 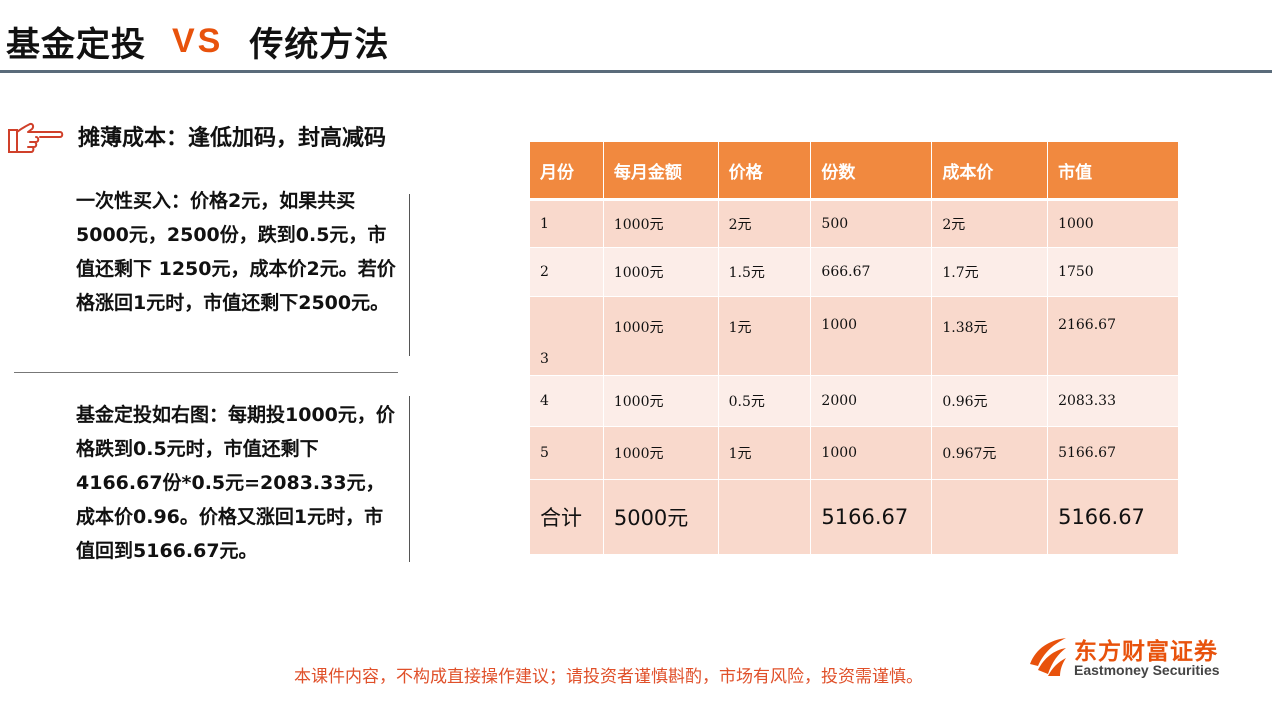 I want to click on title-vs: VS, so click(x=198, y=40).